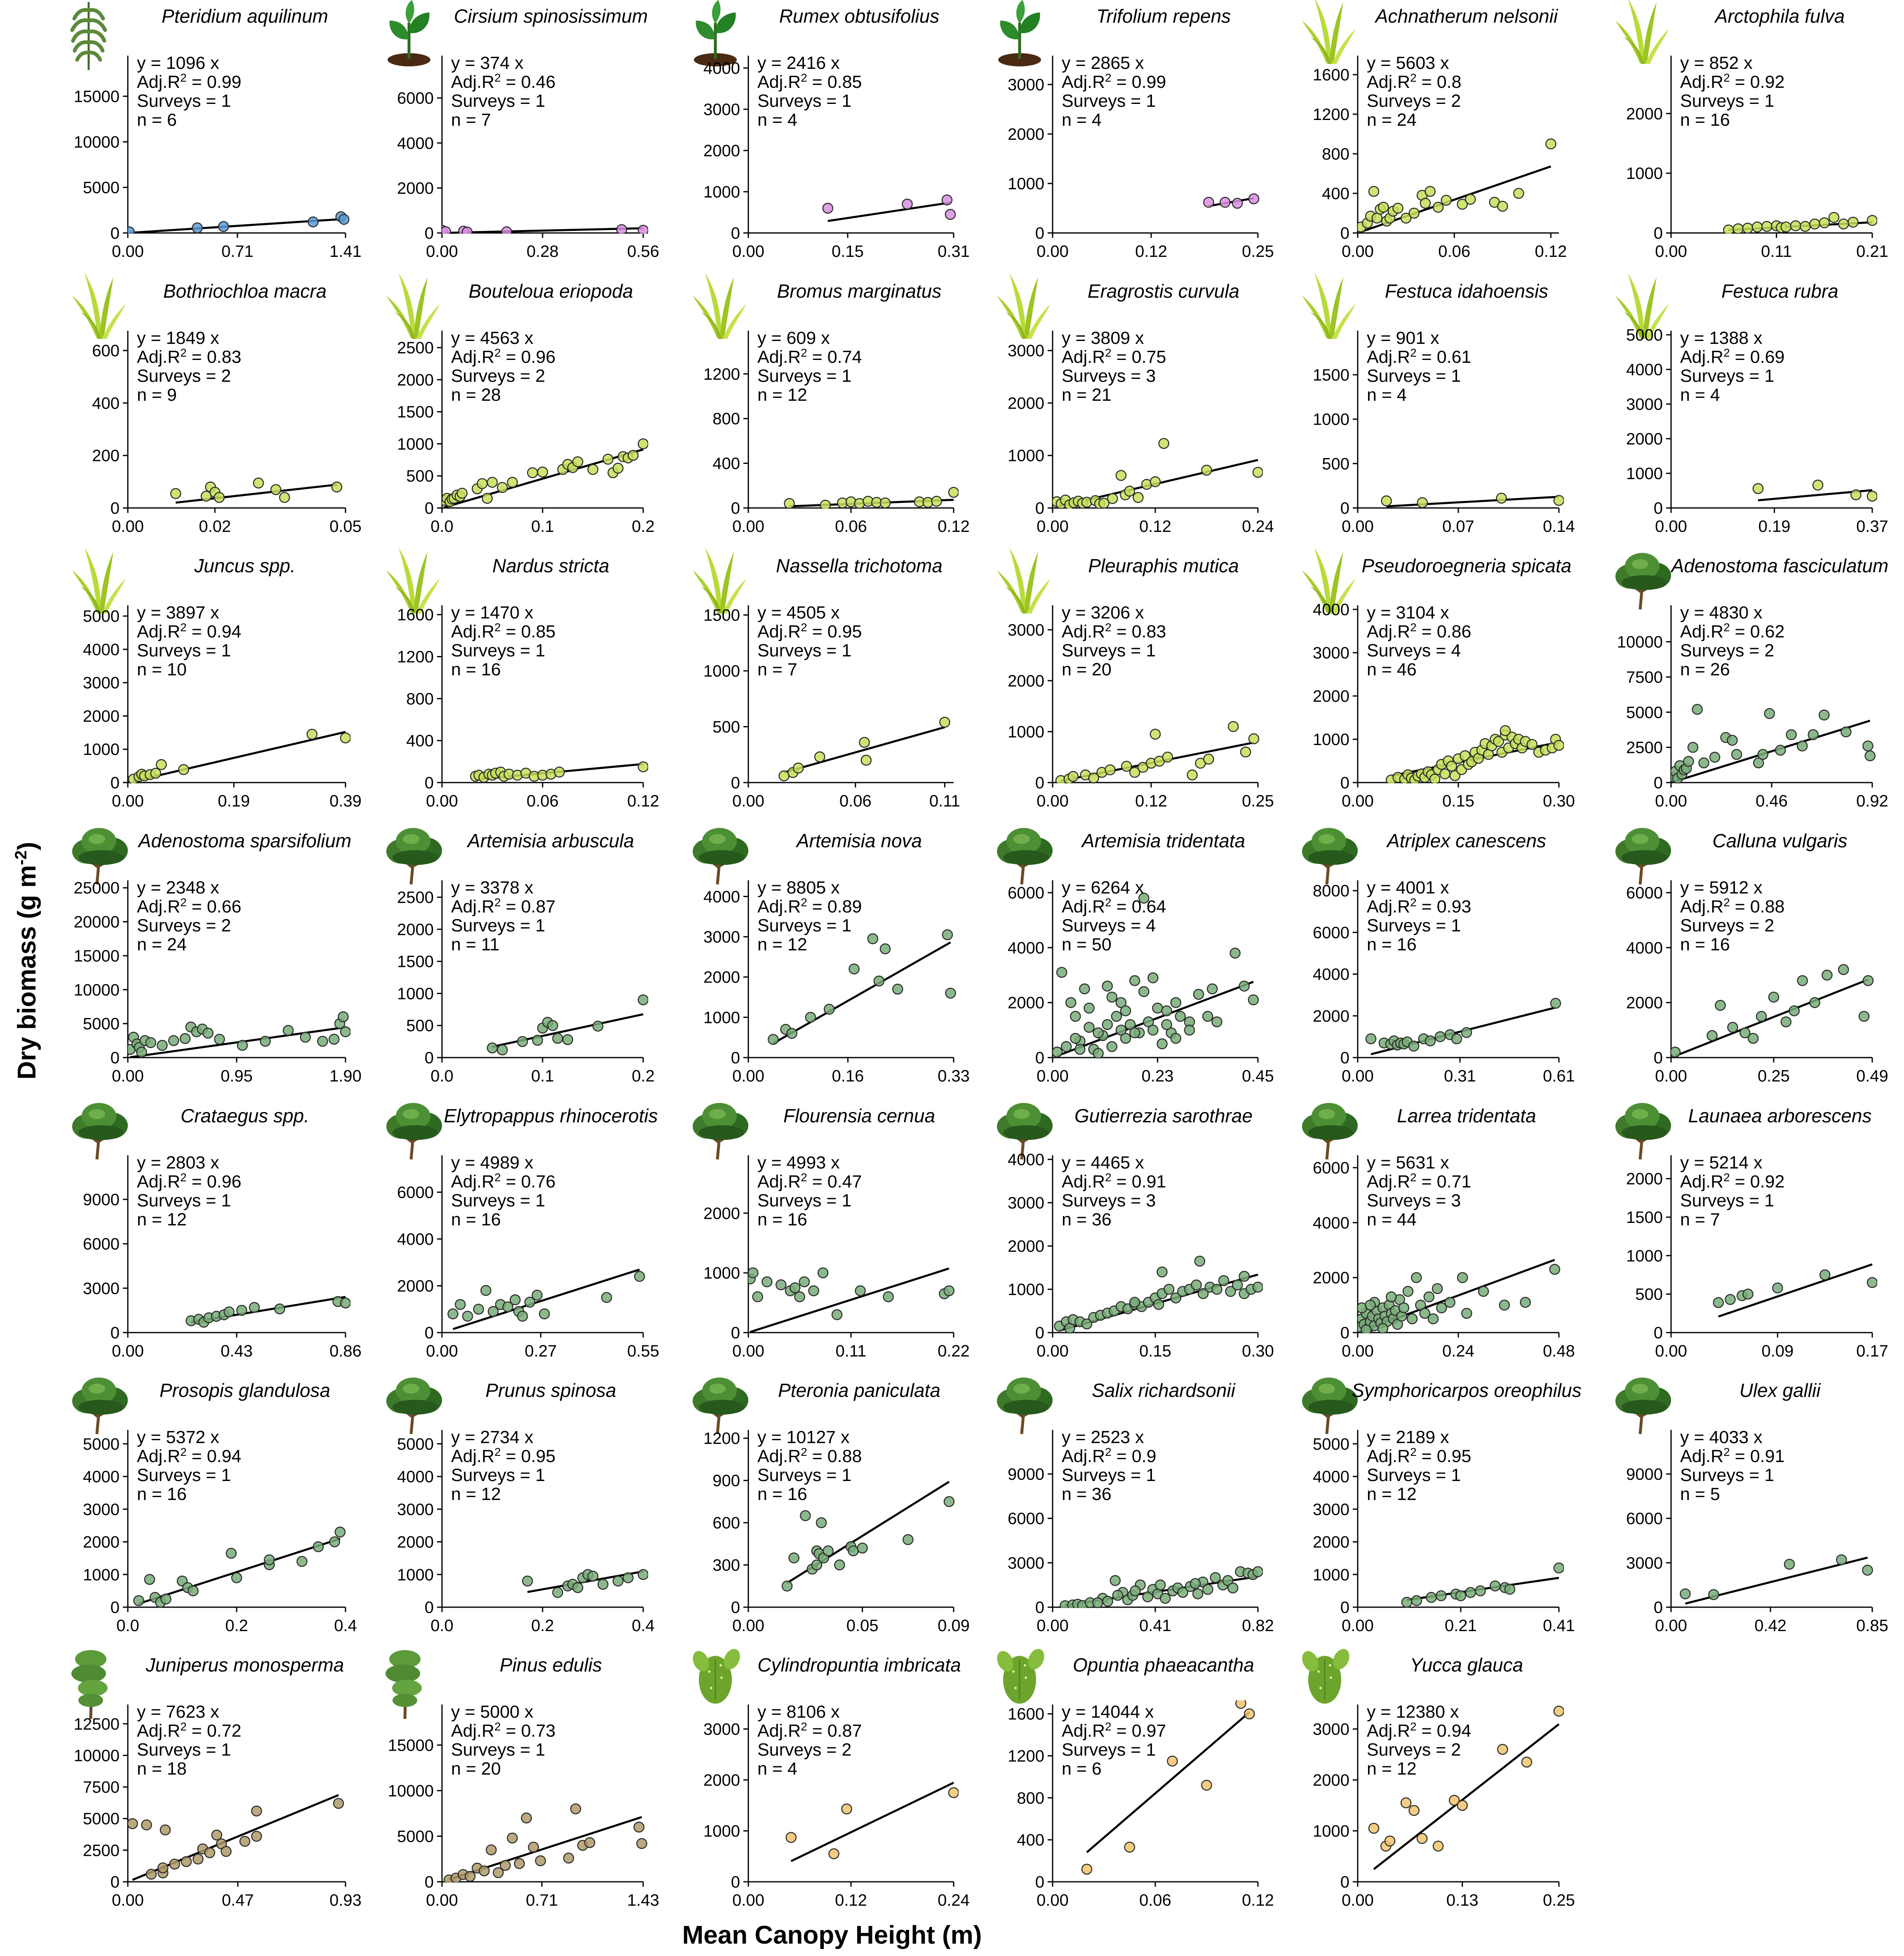 This screenshot has height=1956, width=1904. I want to click on adj-r2-value: 0.73, so click(538, 1731).